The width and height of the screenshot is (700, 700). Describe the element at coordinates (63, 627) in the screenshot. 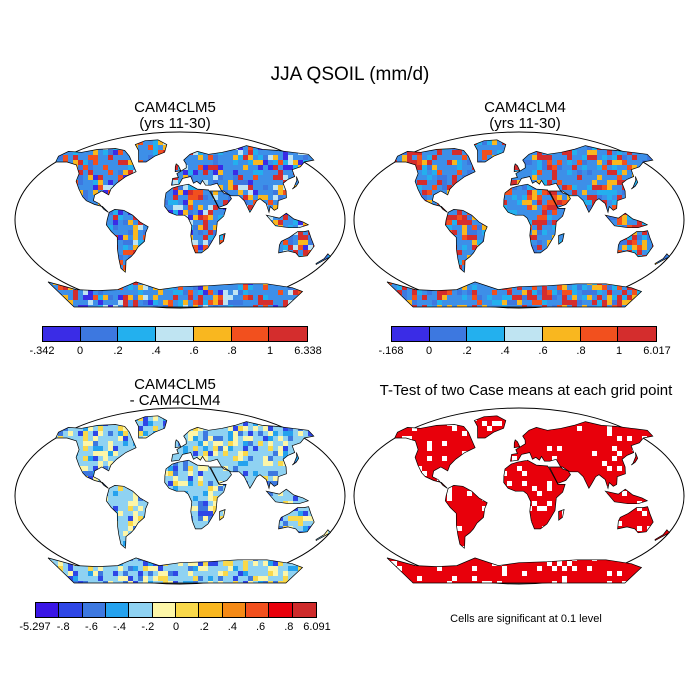

I see `colorbar-label: -.8` at that location.